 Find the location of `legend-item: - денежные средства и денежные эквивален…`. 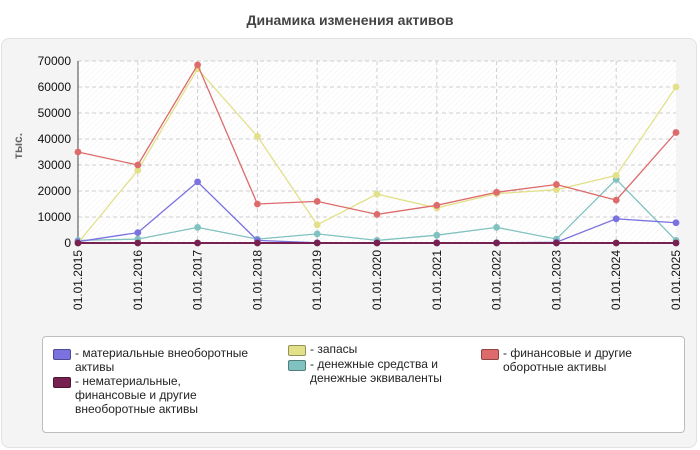

legend-item: - денежные средства и денежные эквивален… is located at coordinates (378, 371).